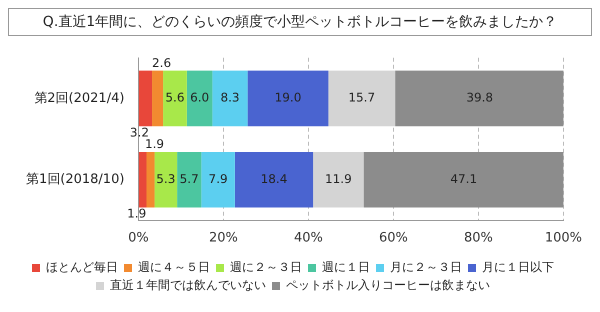  I want to click on data-label: 19.0, so click(288, 97).